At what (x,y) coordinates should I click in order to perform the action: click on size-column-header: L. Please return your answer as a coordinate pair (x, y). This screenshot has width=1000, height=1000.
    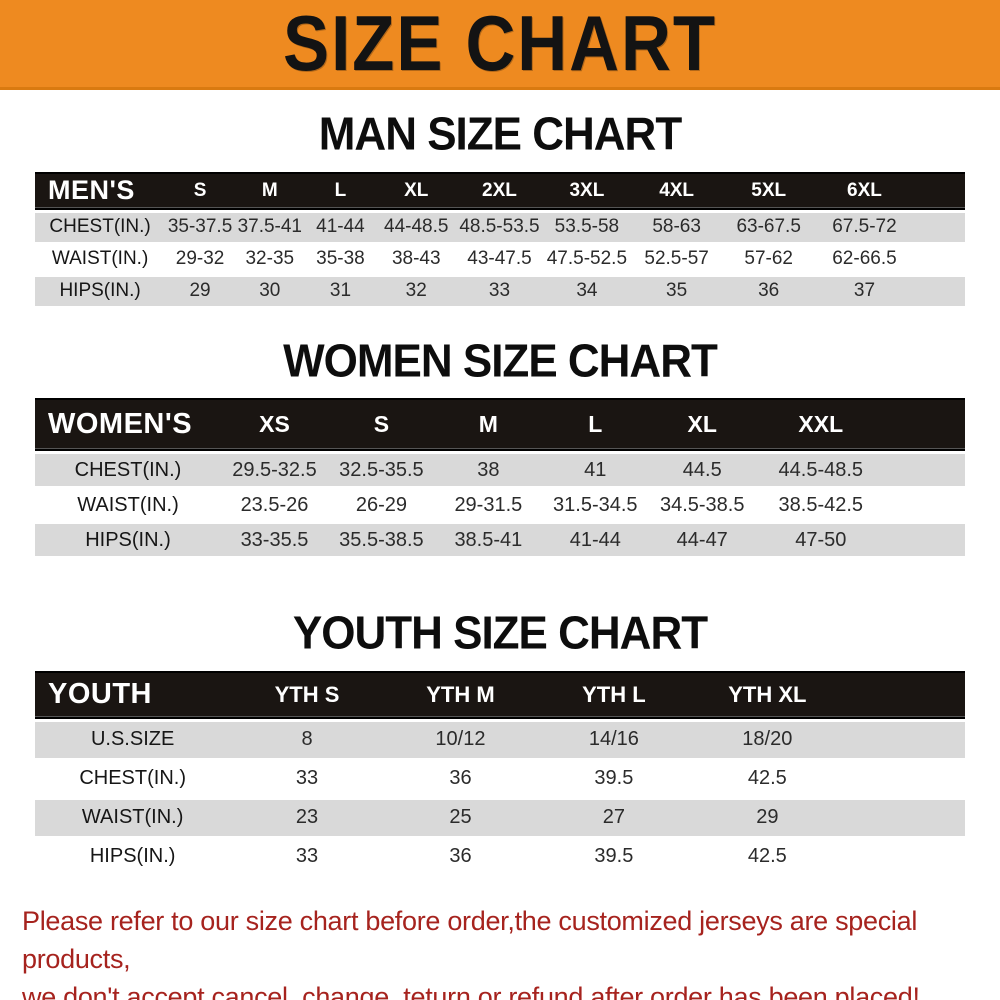
    Looking at the image, I should click on (340, 190).